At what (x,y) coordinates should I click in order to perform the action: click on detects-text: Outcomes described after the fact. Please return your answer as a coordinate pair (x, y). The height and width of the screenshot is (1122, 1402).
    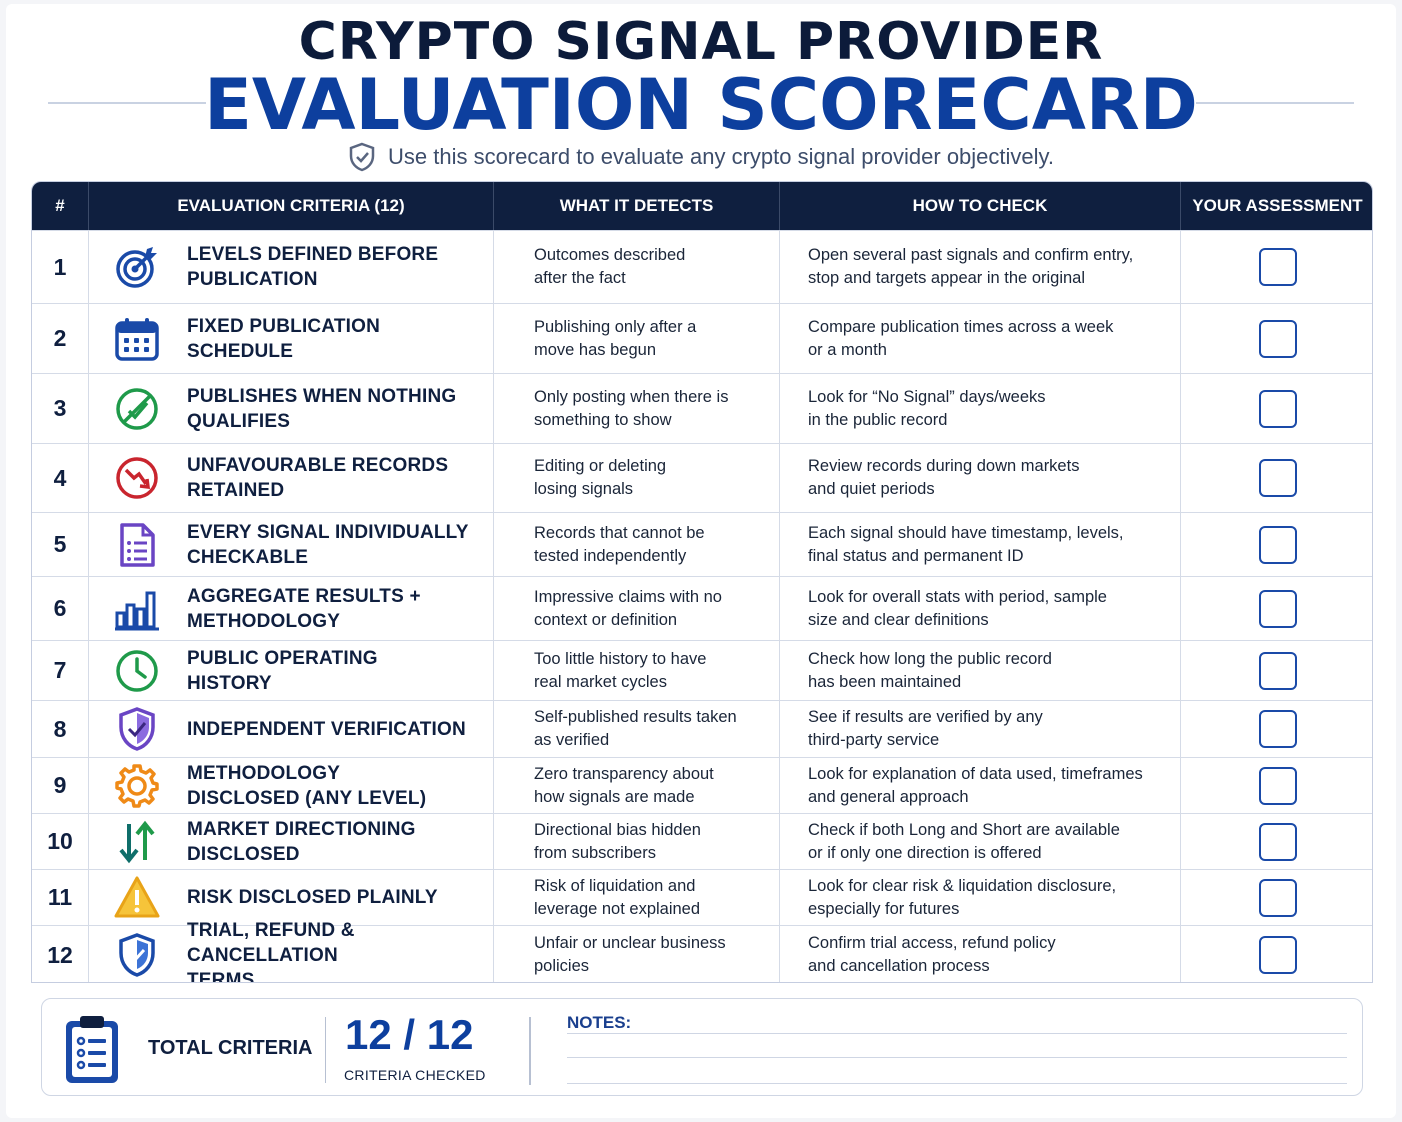
    Looking at the image, I should click on (610, 266).